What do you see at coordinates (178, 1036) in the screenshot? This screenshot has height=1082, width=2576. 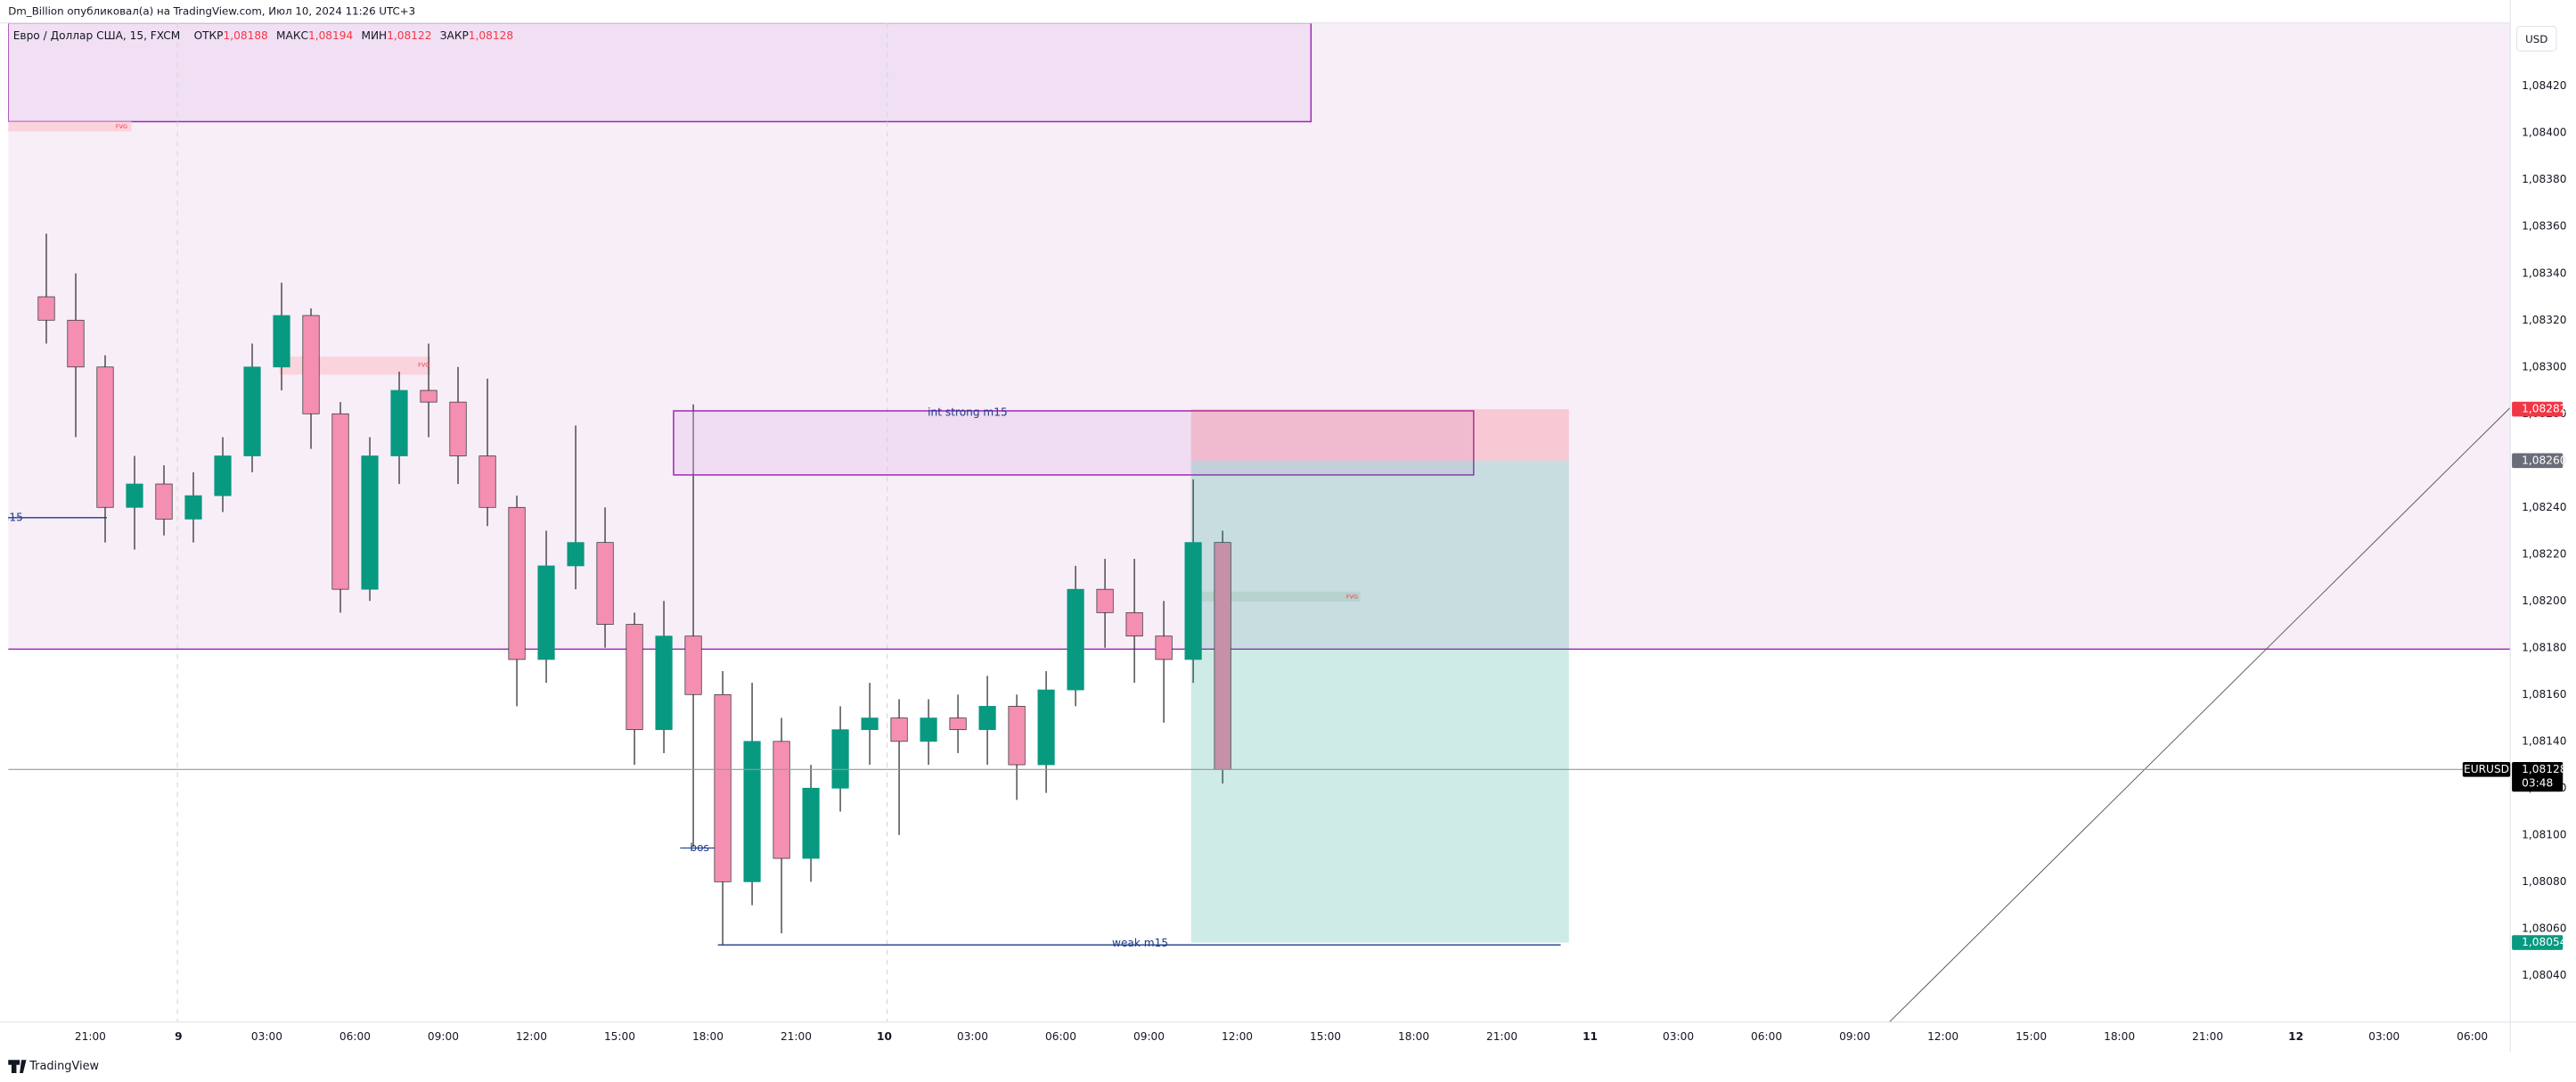 I see `x-tick-label: 9` at bounding box center [178, 1036].